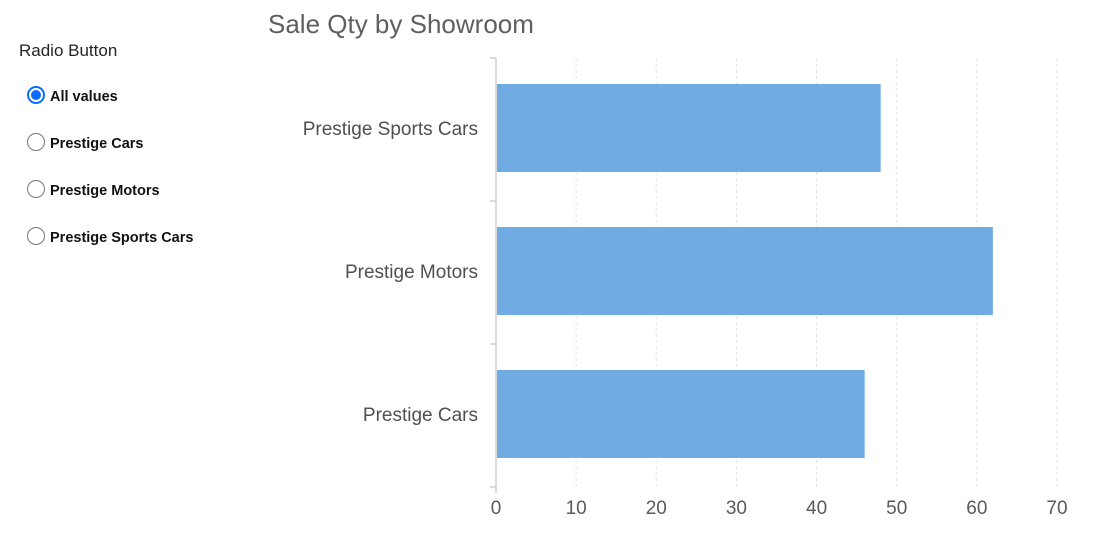  I want to click on radio-option-label: Prestige Cars, so click(97, 143).